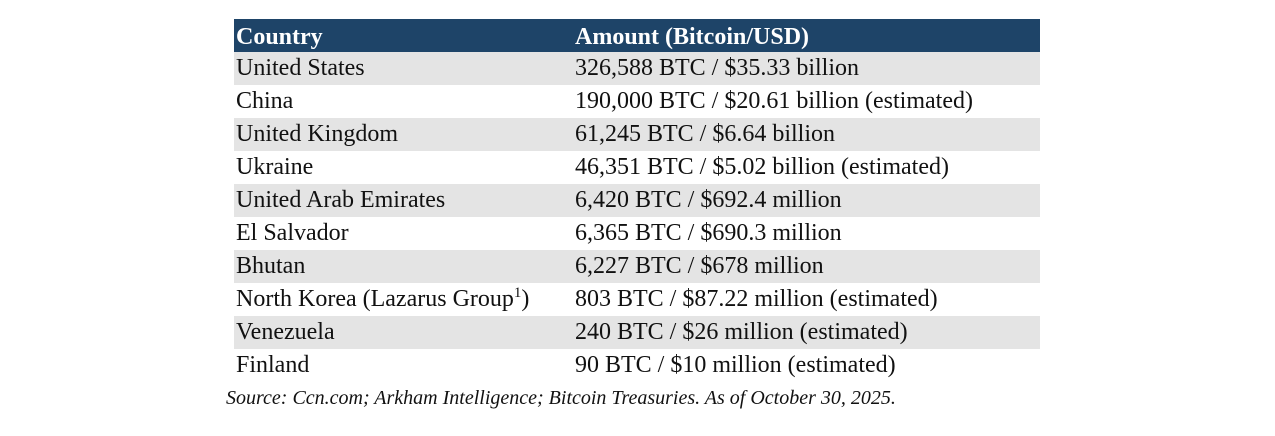  Describe the element at coordinates (517, 293) in the screenshot. I see `footnote-marker: 1` at that location.